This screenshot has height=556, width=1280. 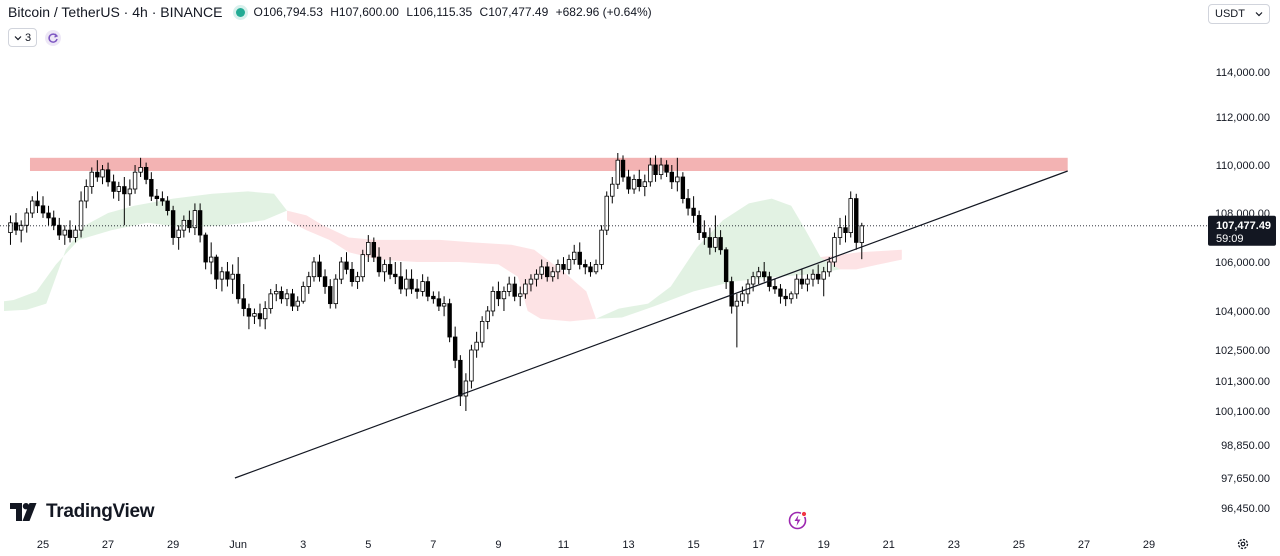 I want to click on symbol-title: Bitcoin / TetherUS · 4h · BINANCE, so click(x=115, y=12).